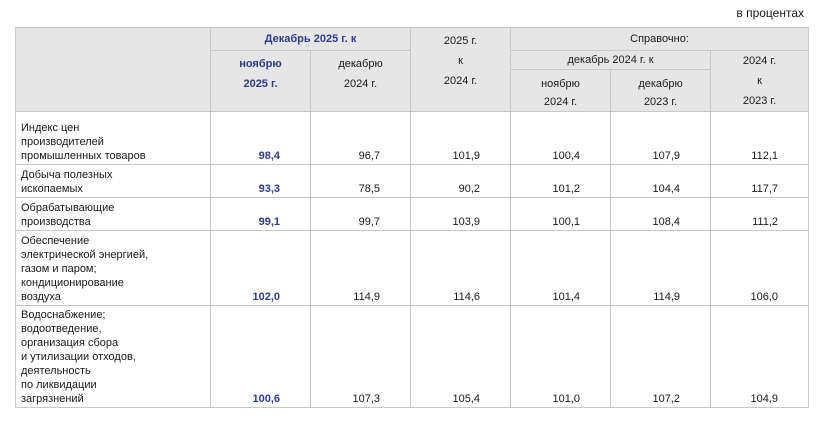 The image size is (818, 424). I want to click on row-label-line: воздуха, so click(41, 297).